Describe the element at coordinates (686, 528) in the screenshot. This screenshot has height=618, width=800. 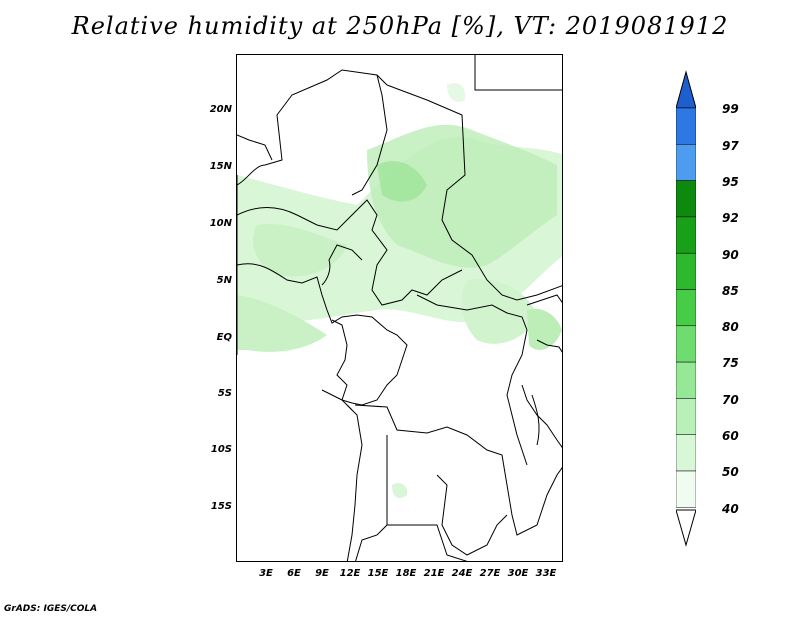
I see `colorbar-lower-arrow` at that location.